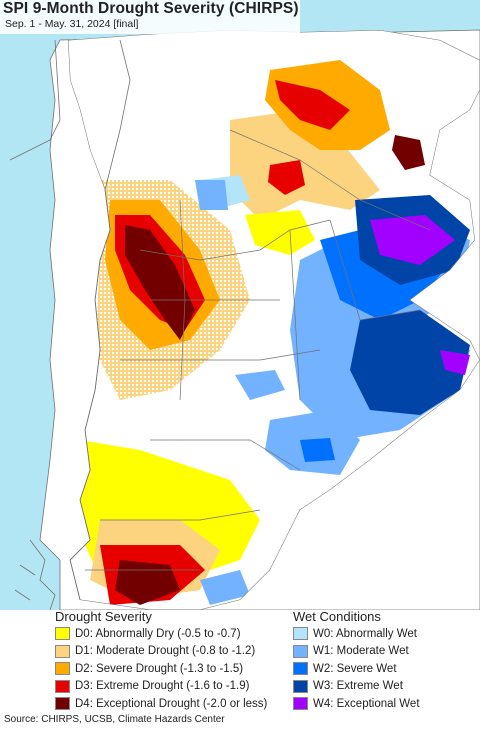 The width and height of the screenshot is (480, 730). I want to click on drought-legend-heading: Drought Severity, so click(103, 616).